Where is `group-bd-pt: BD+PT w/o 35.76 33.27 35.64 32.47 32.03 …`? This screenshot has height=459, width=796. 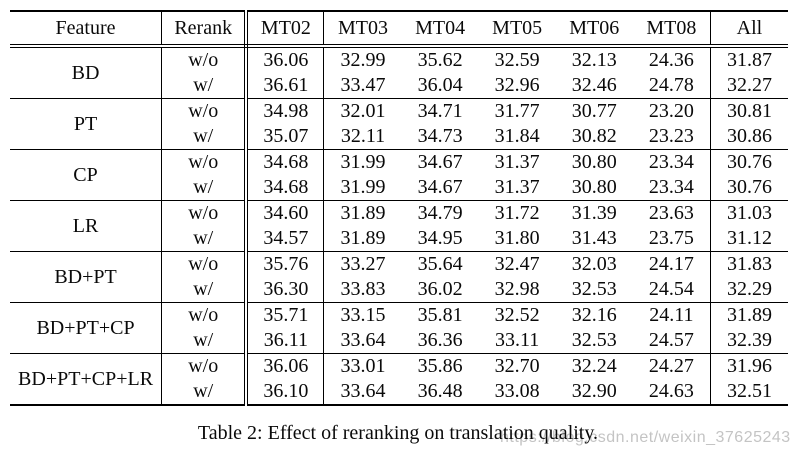
group-bd-pt: BD+PT w/o 35.76 33.27 35.64 32.47 32.03 … is located at coordinates (399, 277).